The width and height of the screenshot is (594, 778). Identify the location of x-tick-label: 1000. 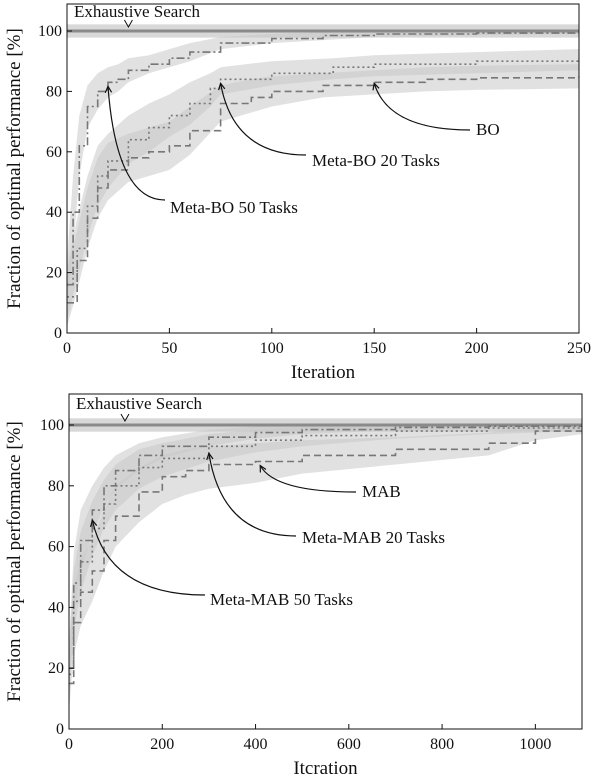
(535, 744).